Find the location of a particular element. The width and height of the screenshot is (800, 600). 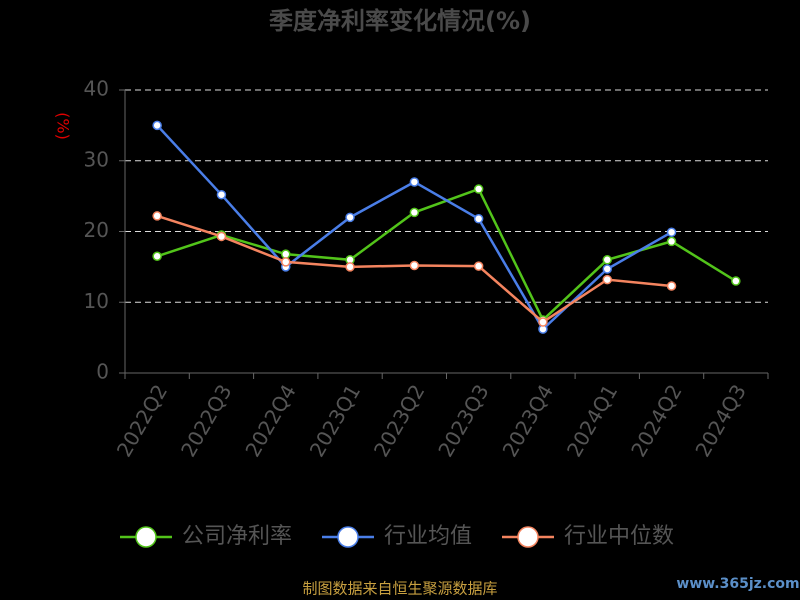

x-tick-label: 2022Q4 is located at coordinates (270, 420).